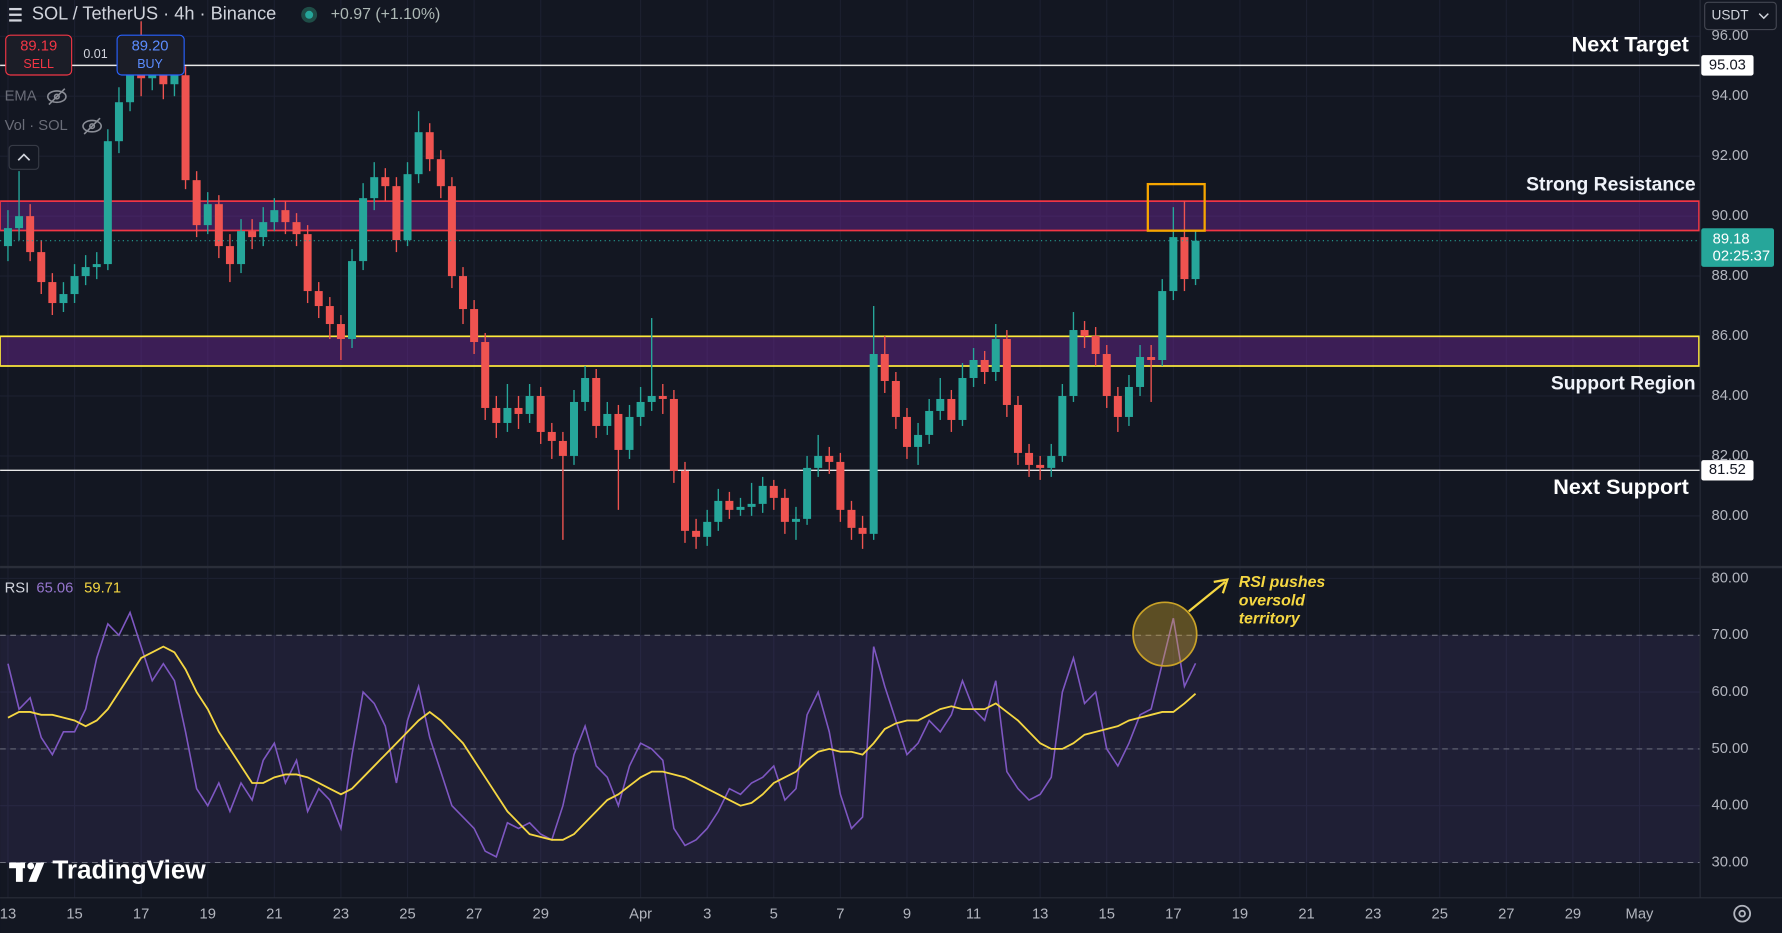 This screenshot has height=933, width=1782. I want to click on indicator-volume: Vol · SOL, so click(36, 126).